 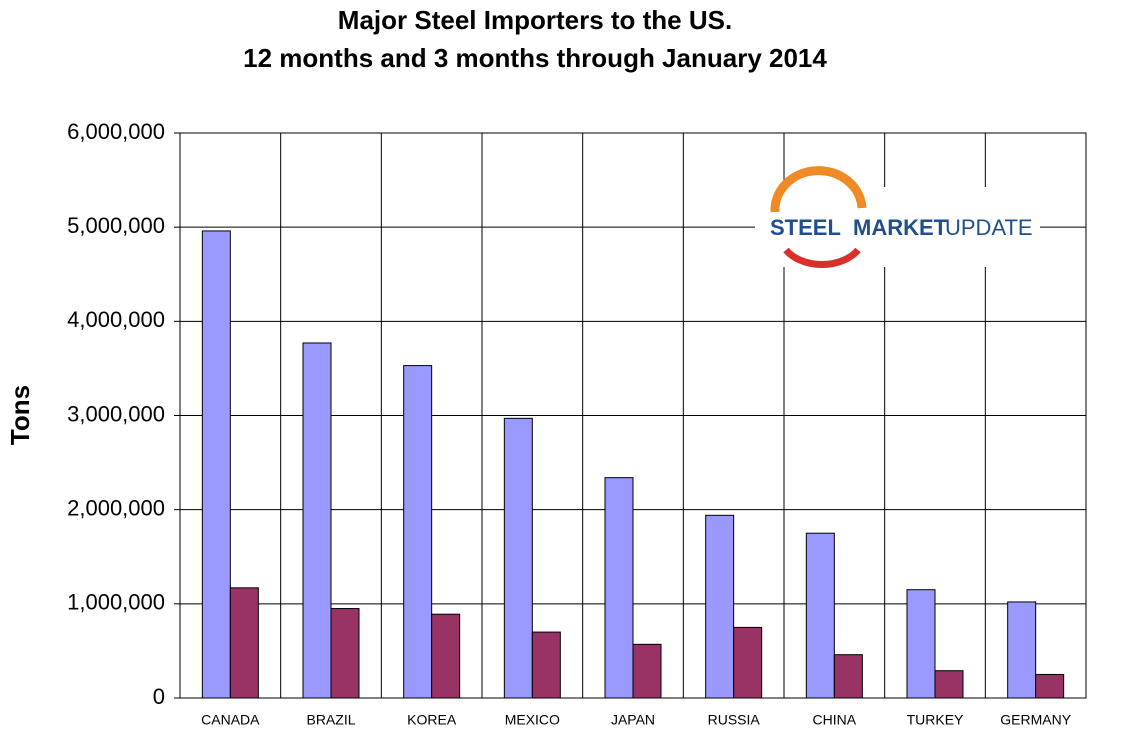 I want to click on x-tick-label: TURKEY, so click(x=935, y=720).